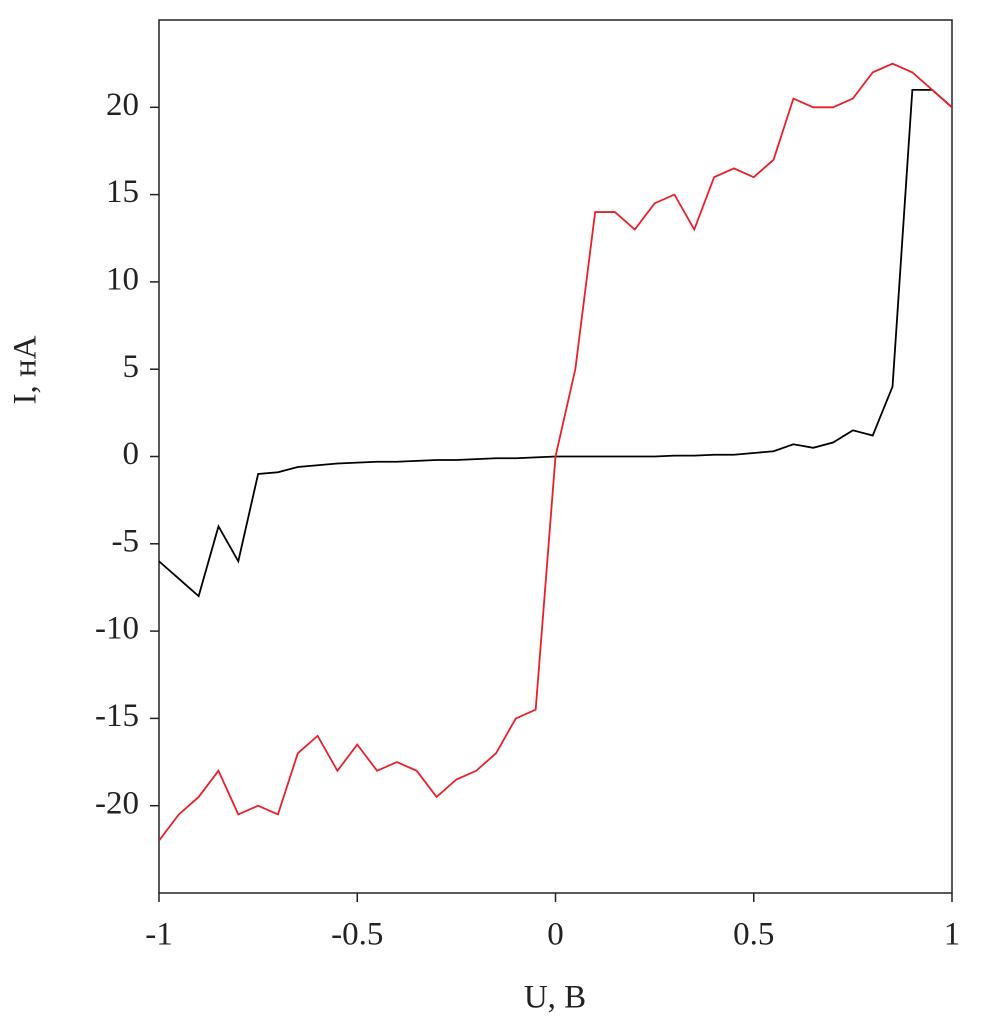 The image size is (998, 1027). Describe the element at coordinates (131, 454) in the screenshot. I see `y-tick-label: 0` at that location.